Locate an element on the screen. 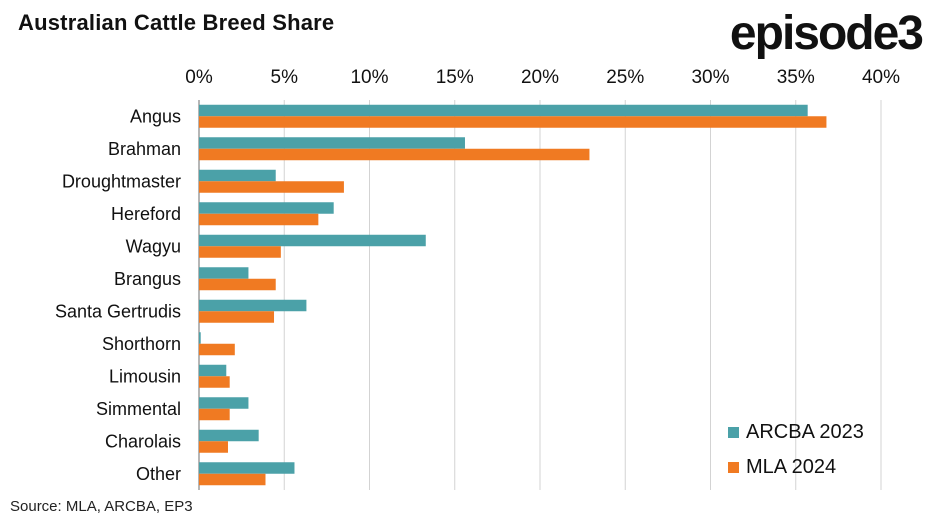 This screenshot has height=523, width=940. category-label: Santa Gertrudis is located at coordinates (118, 311).